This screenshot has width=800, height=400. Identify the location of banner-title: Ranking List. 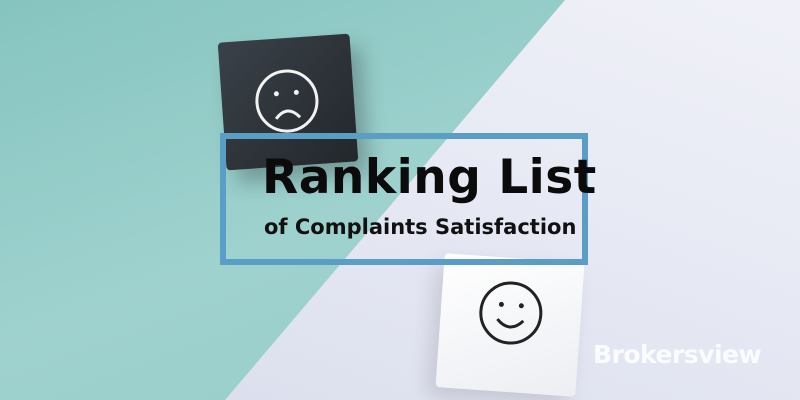
(429, 177).